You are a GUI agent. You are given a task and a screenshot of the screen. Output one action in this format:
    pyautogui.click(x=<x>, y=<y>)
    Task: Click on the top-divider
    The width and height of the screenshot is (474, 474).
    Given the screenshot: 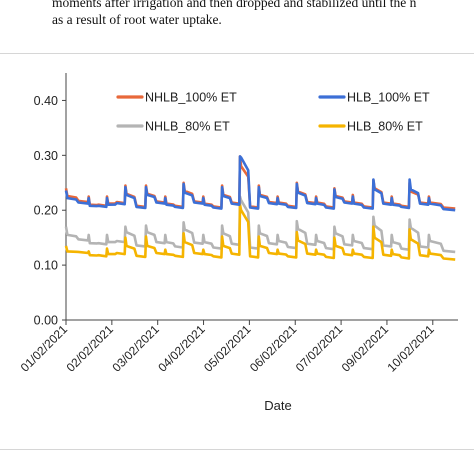 What is the action you would take?
    pyautogui.click(x=237, y=53)
    